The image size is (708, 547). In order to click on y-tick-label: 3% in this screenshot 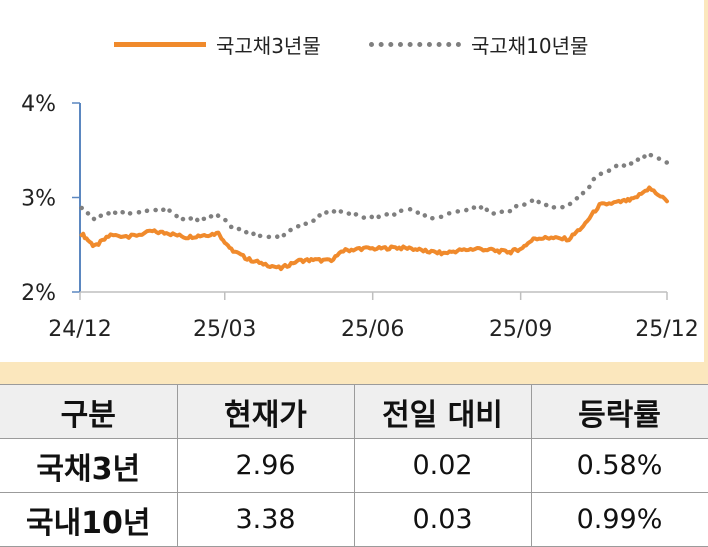, I will do `click(38, 199)`.